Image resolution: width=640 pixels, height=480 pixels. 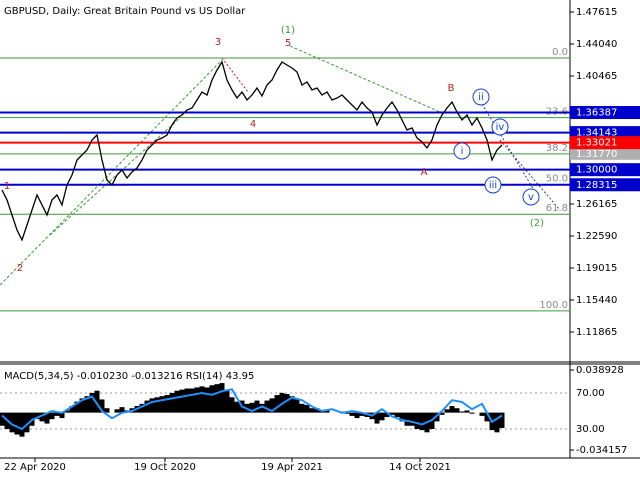 What do you see at coordinates (537, 223) in the screenshot?
I see `wave-label: (2)` at bounding box center [537, 223].